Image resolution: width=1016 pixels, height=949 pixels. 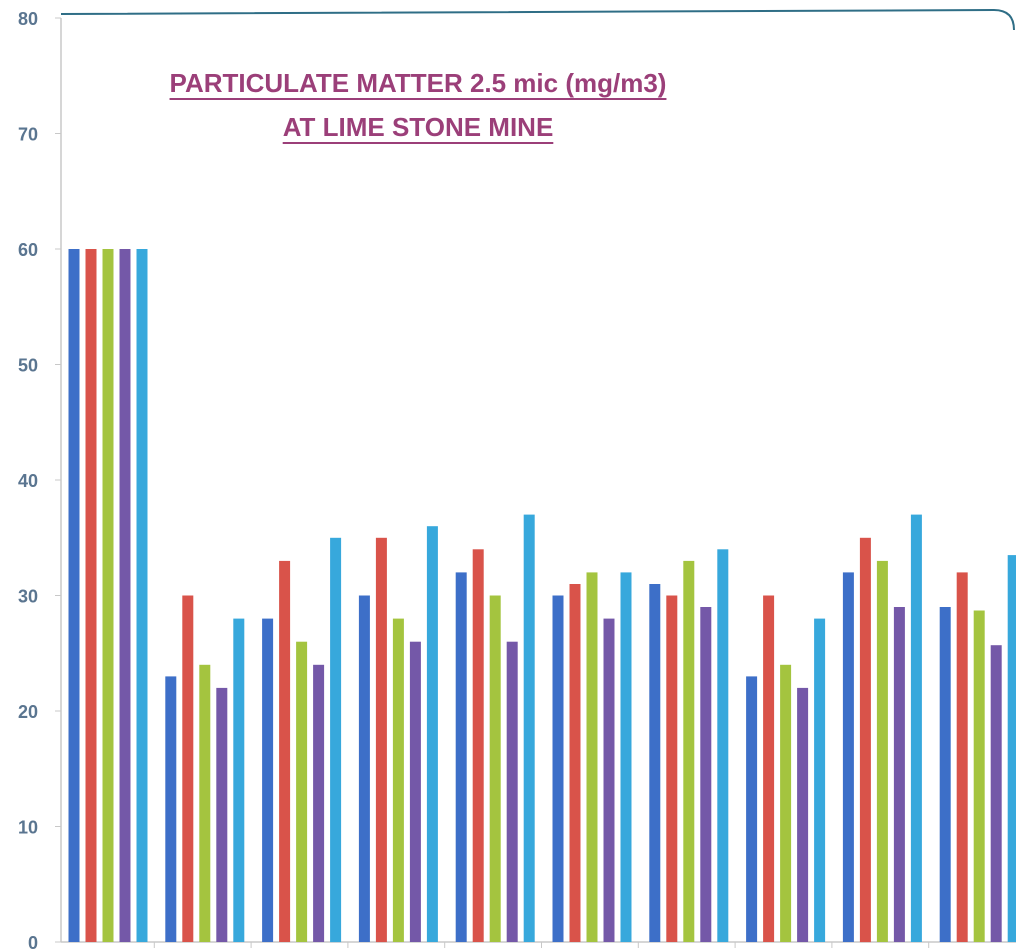 What do you see at coordinates (28, 366) in the screenshot?
I see `y-tick-label-50: 50` at bounding box center [28, 366].